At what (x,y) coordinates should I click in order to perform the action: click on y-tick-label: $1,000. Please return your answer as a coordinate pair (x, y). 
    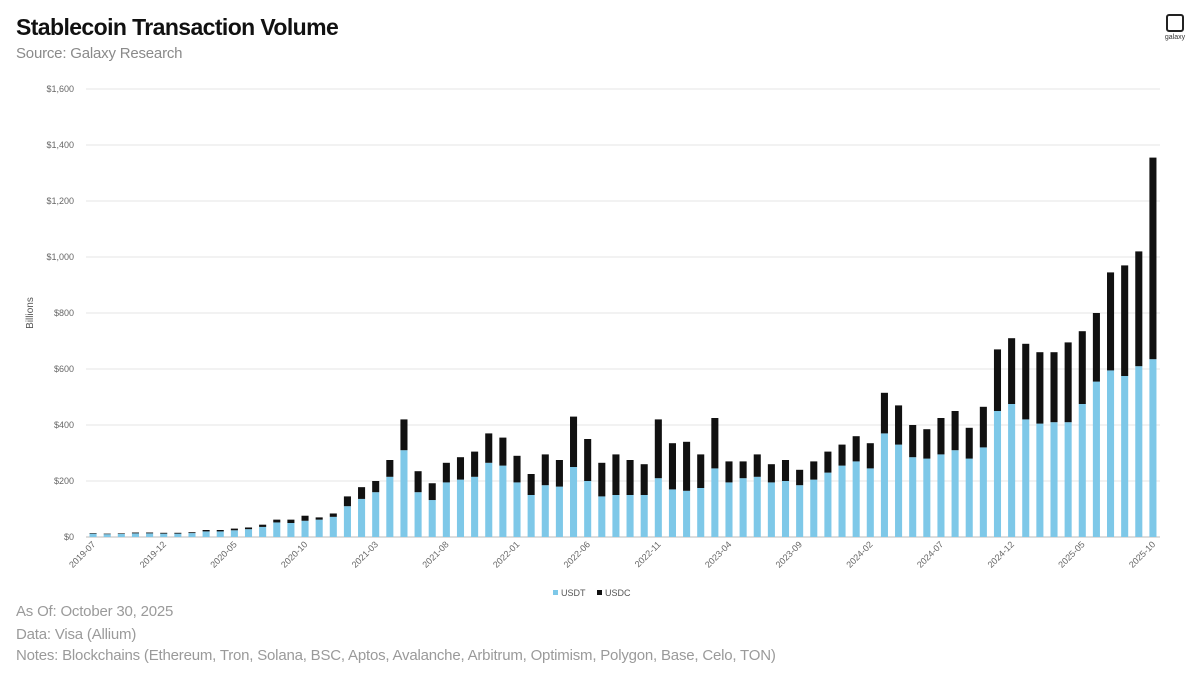
    Looking at the image, I should click on (60, 257).